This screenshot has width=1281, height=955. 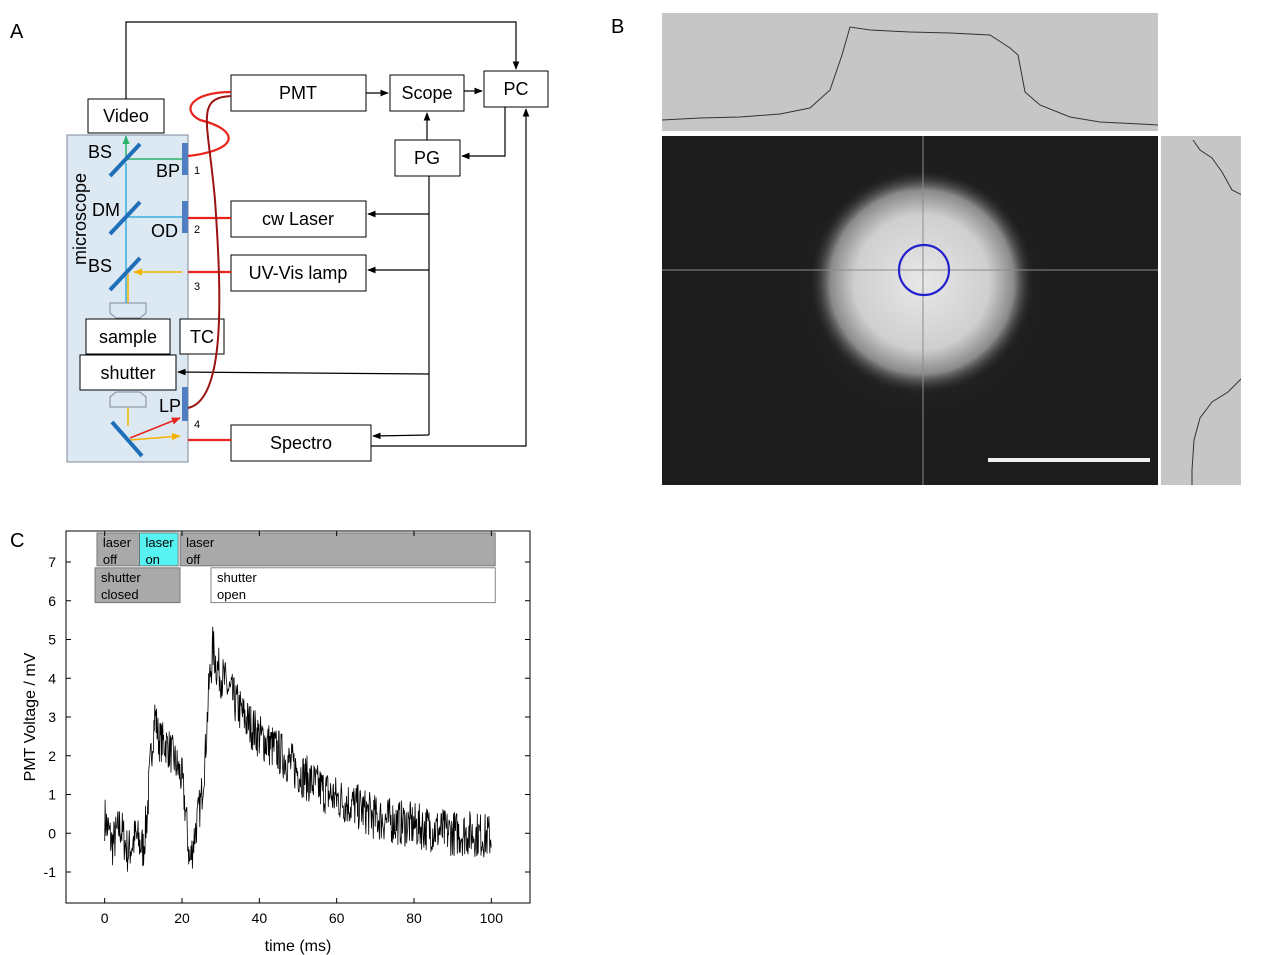 I want to click on mirror-bottom, so click(x=127, y=439).